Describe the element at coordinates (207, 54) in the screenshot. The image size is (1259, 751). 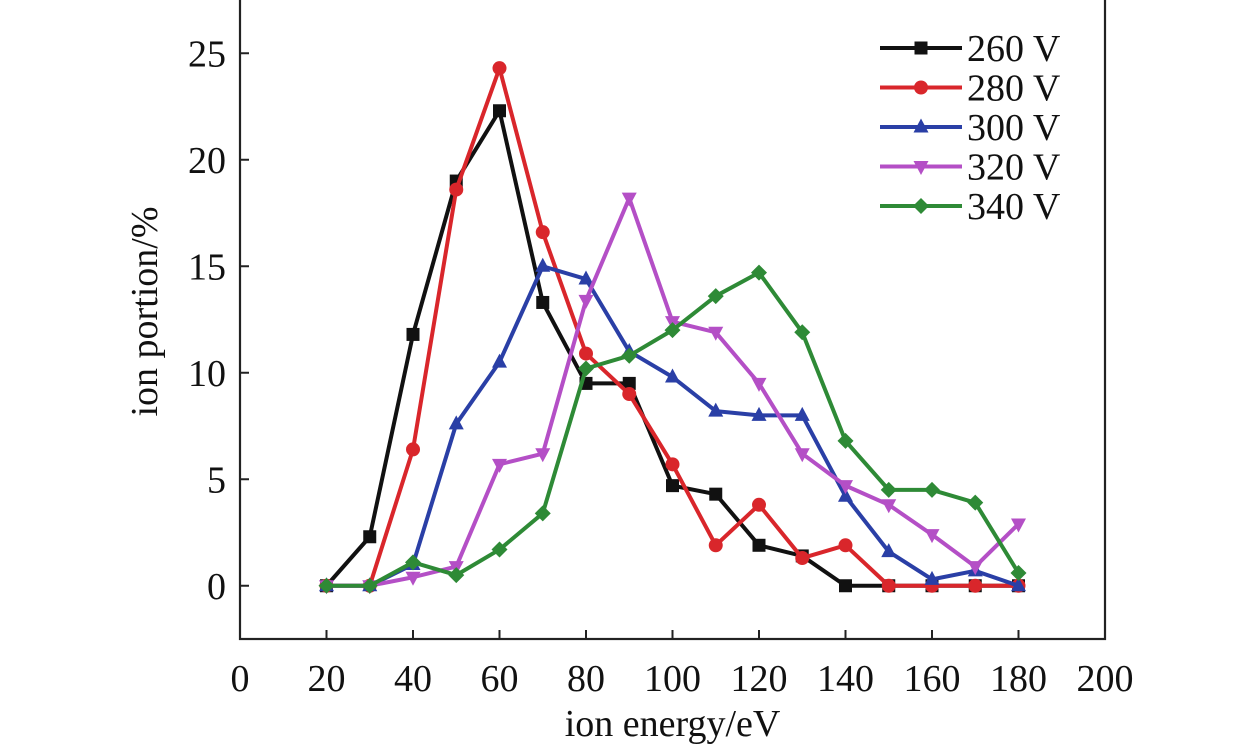
I see `y-tick-label: 25` at that location.